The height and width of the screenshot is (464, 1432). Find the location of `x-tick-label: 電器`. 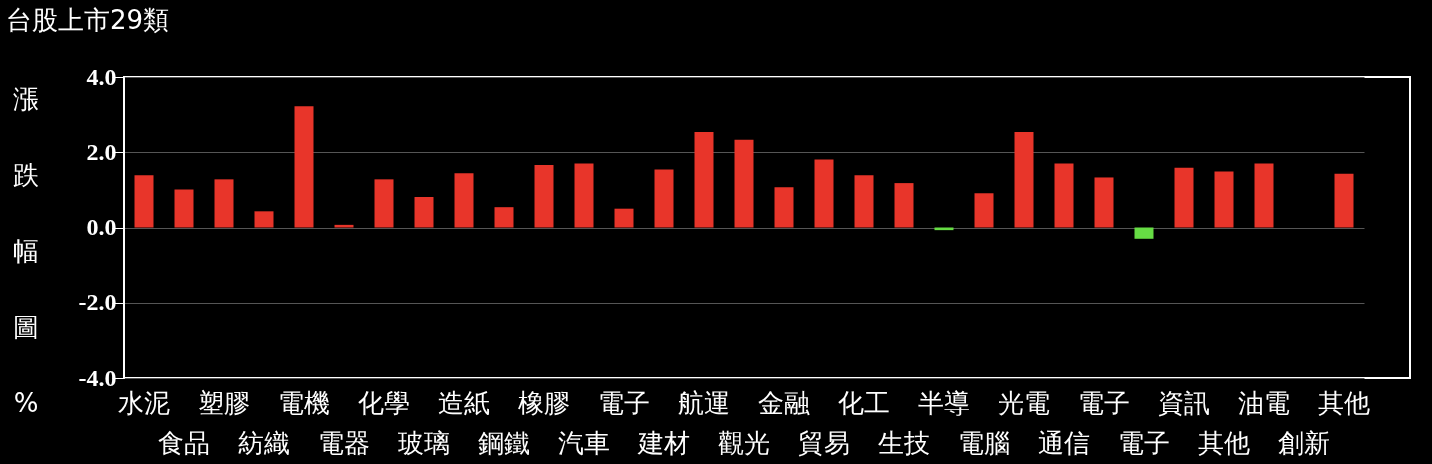

x-tick-label: 電器 is located at coordinates (344, 443).